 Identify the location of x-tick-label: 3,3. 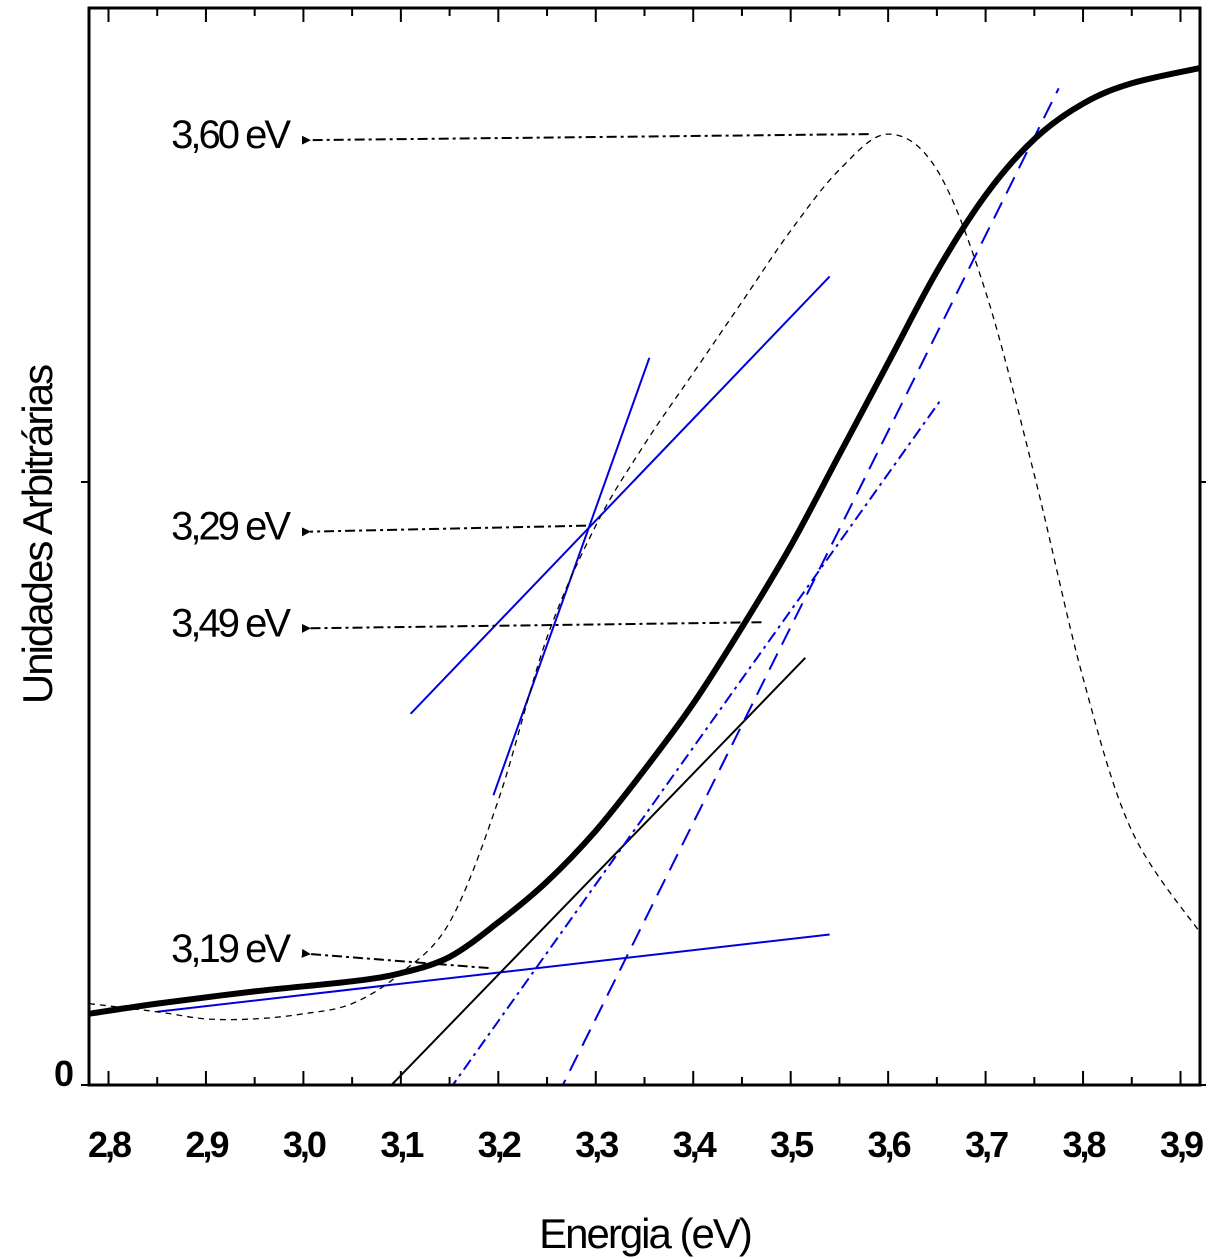
(596, 1144).